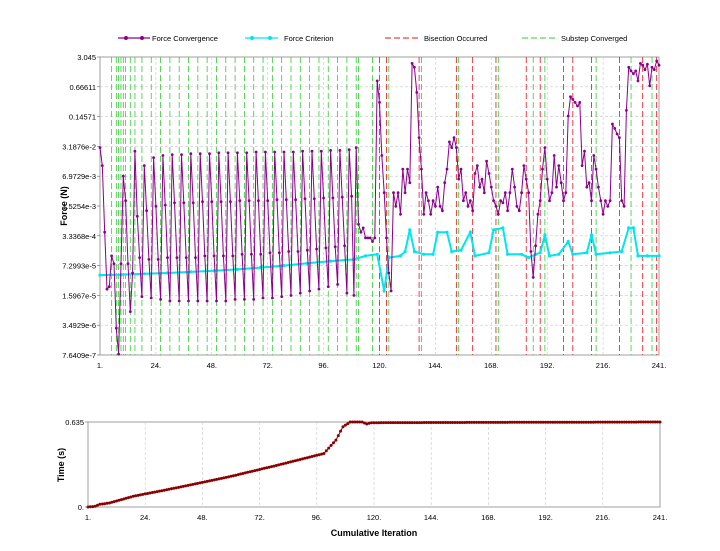 The image size is (720, 551). What do you see at coordinates (79, 236) in the screenshot?
I see `force-y-tick-label: 3.3368e-4` at bounding box center [79, 236].